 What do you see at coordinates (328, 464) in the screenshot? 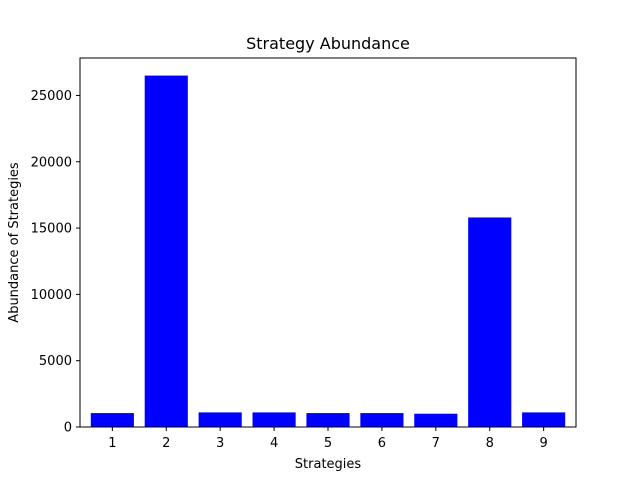
I see `x-axis-label: Strategies` at bounding box center [328, 464].